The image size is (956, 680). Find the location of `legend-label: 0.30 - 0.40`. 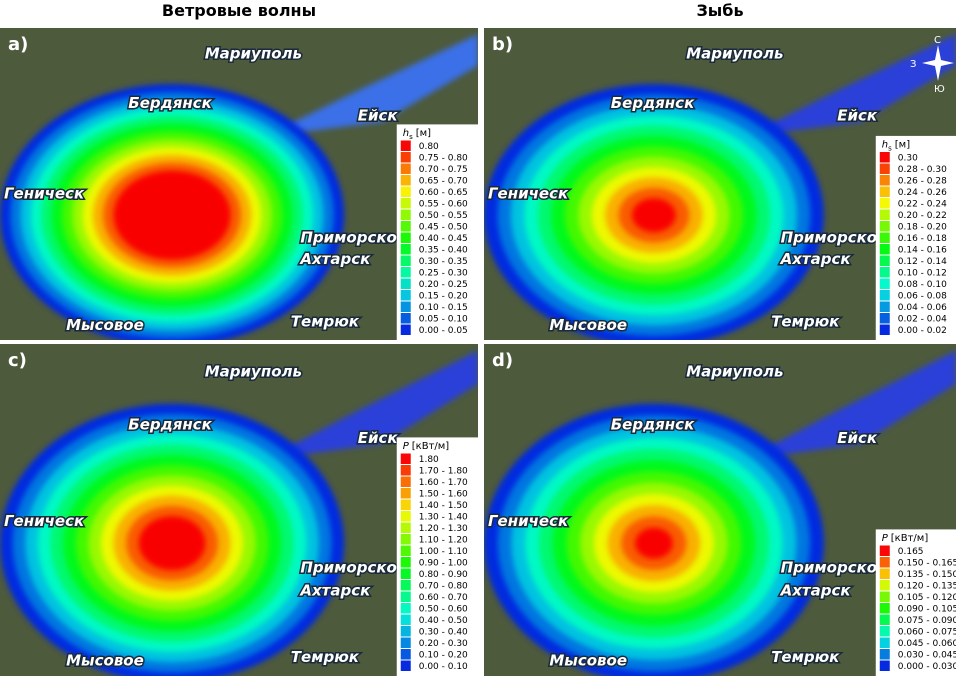

legend-label: 0.30 - 0.40 is located at coordinates (443, 633).